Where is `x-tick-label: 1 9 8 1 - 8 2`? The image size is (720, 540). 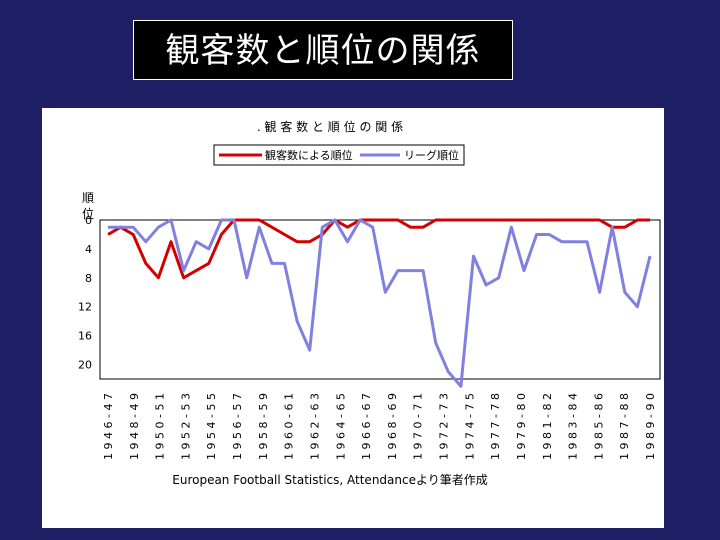
x-tick-label: 1 9 8 1 - 8 2 is located at coordinates (547, 426).